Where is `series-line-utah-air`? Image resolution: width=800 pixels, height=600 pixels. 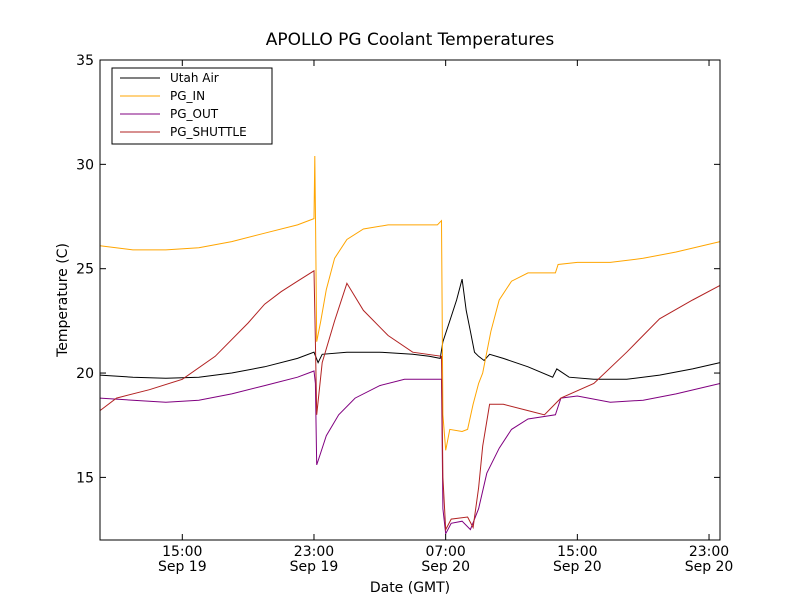
series-line-utah-air is located at coordinates (410, 329).